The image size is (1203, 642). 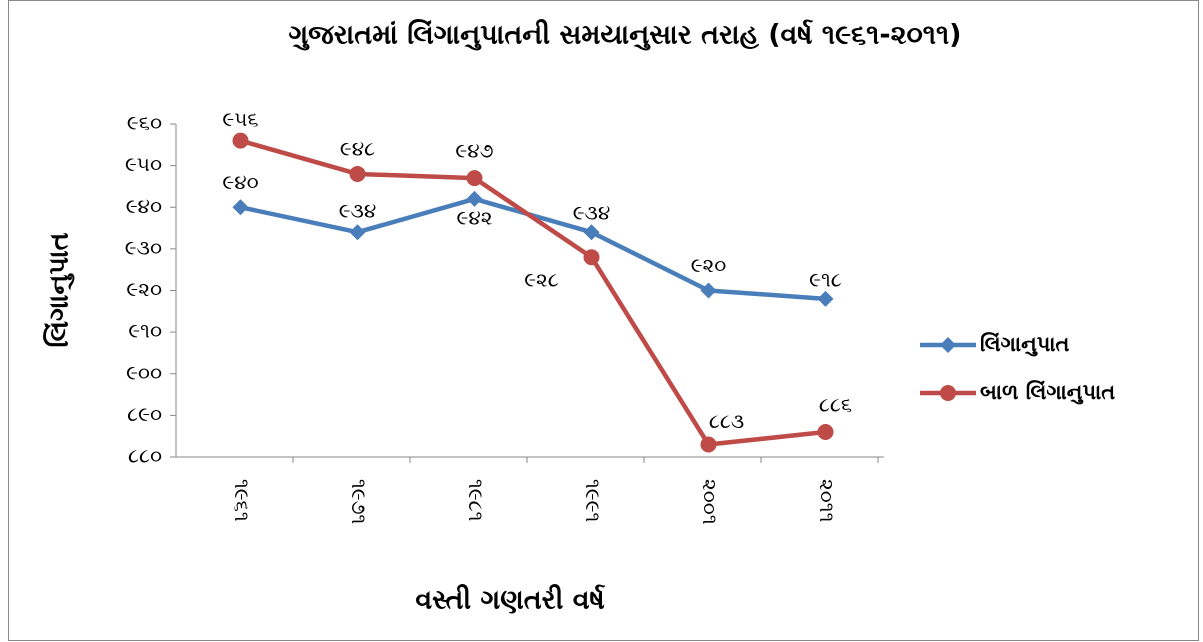 I want to click on data-label: ૯૨૦, so click(x=709, y=265).